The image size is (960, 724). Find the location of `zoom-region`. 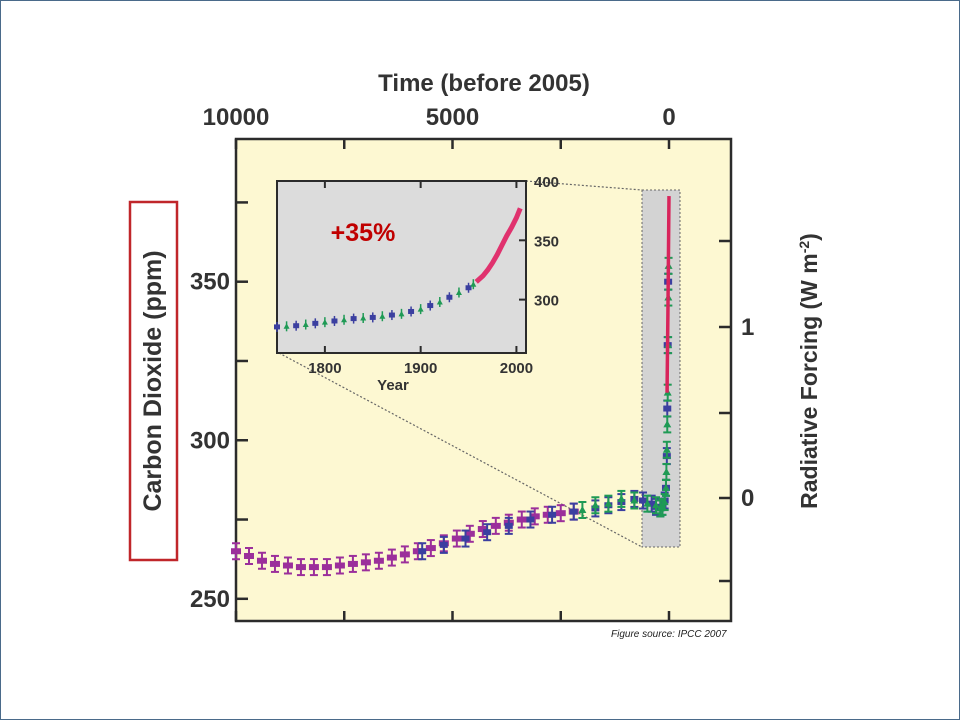

zoom-region is located at coordinates (661, 368).